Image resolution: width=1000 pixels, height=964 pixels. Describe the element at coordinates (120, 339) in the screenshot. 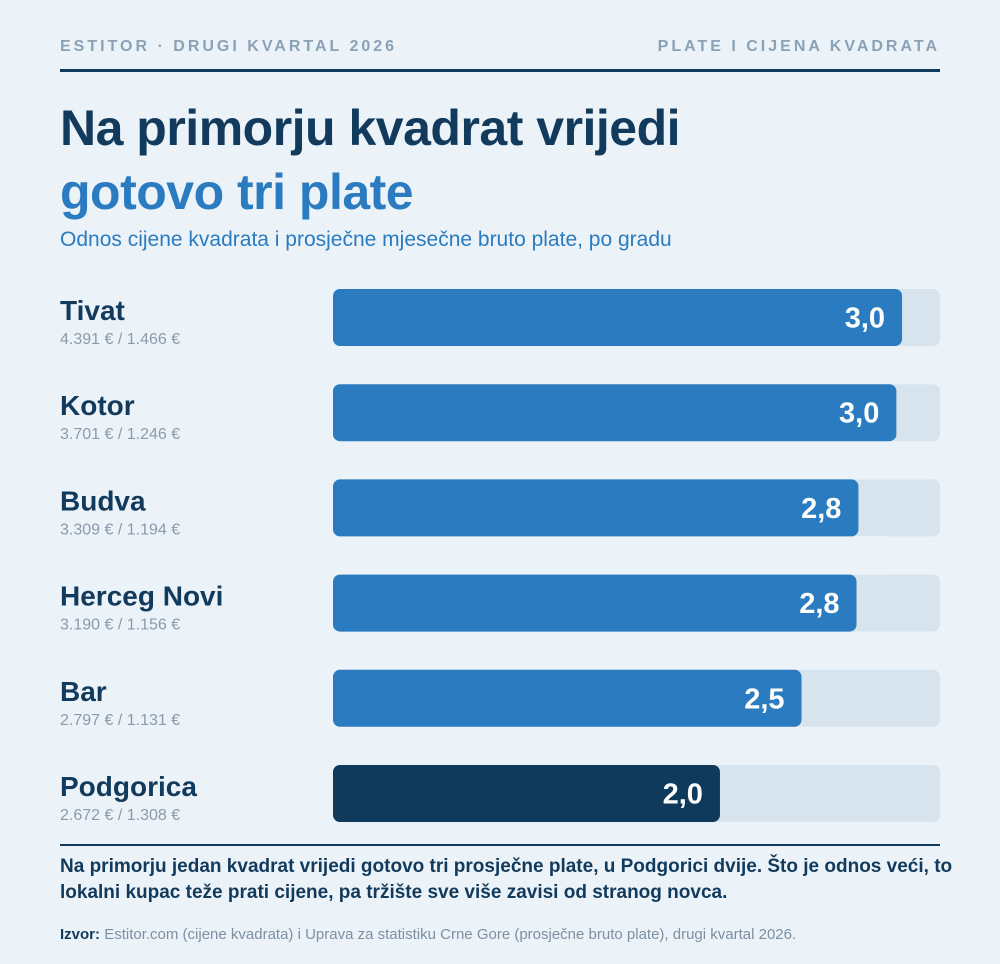

I see `category-detail: 4.391 € / 1.466 €` at that location.